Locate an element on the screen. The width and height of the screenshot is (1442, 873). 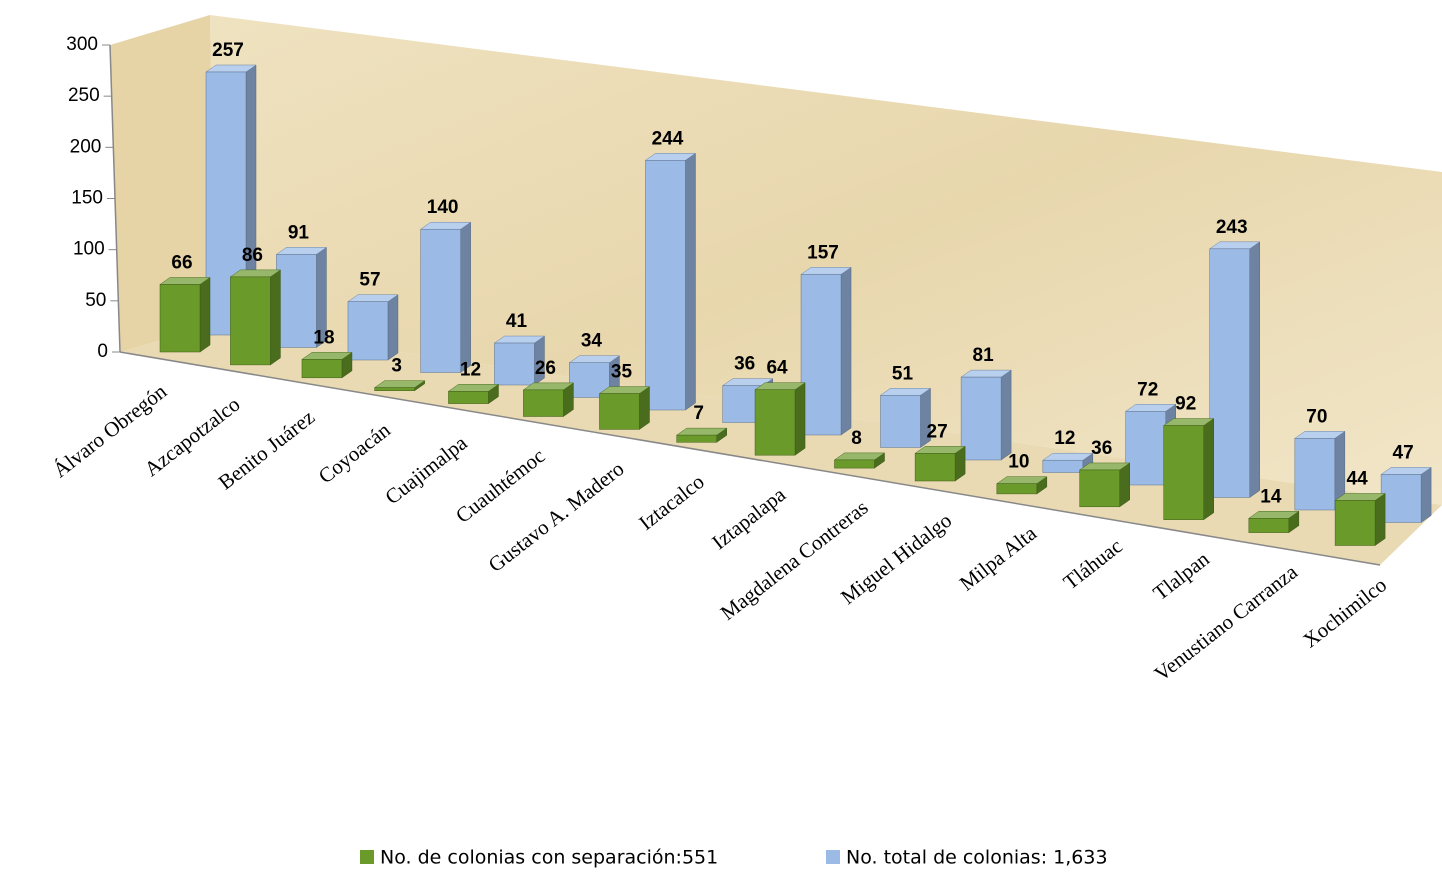
y-tick-label: 50 is located at coordinates (95, 300).